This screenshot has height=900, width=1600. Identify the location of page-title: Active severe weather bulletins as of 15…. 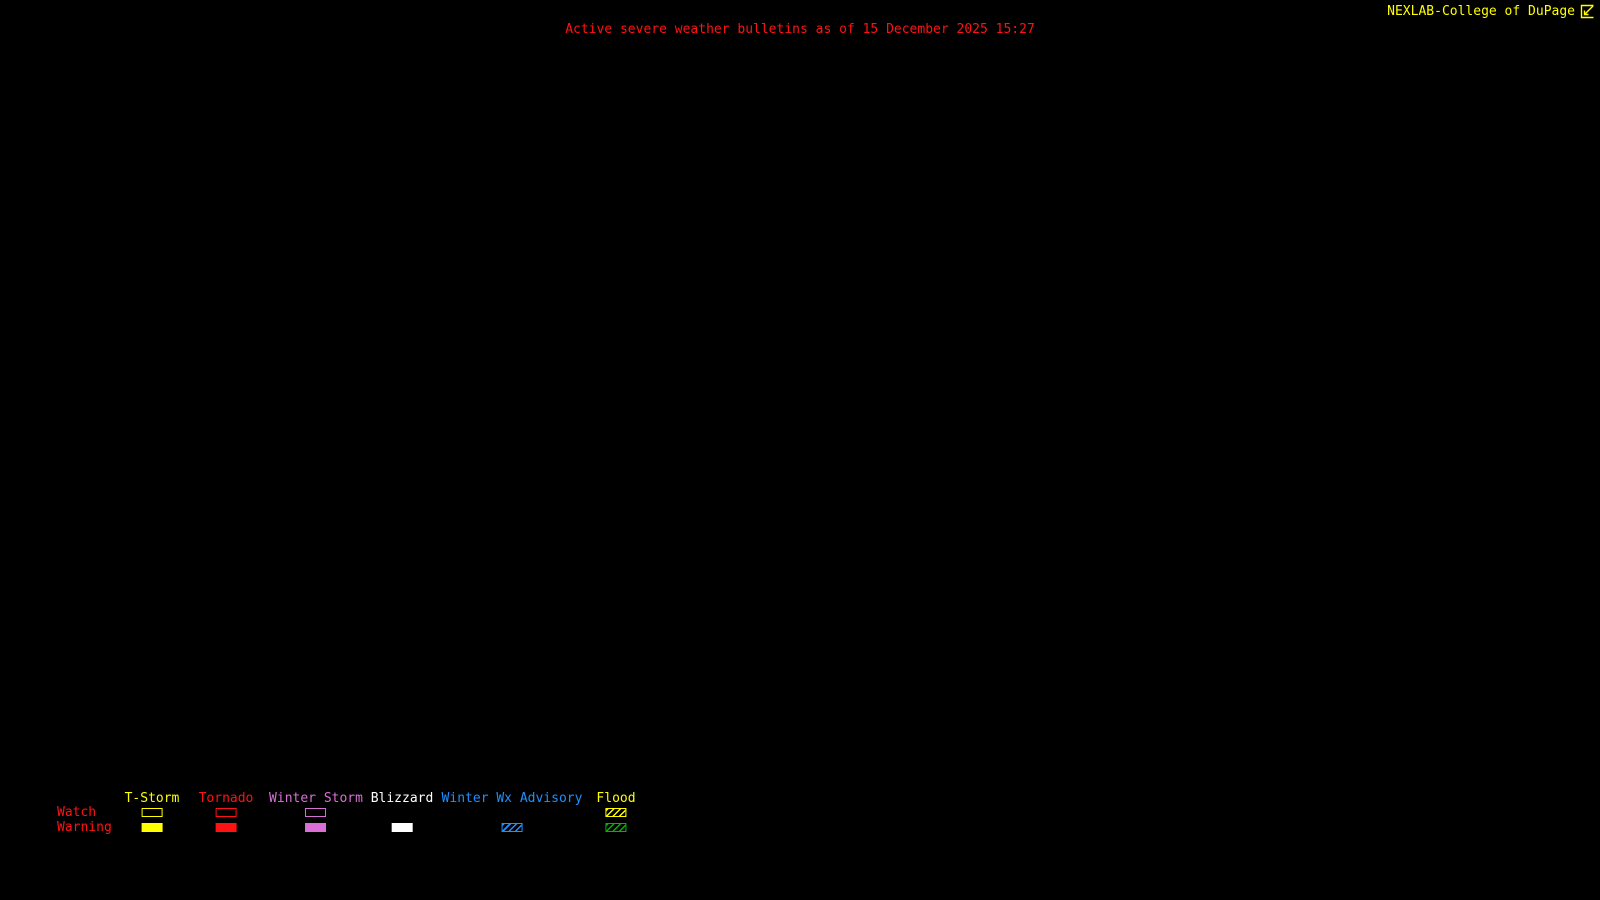
(800, 29).